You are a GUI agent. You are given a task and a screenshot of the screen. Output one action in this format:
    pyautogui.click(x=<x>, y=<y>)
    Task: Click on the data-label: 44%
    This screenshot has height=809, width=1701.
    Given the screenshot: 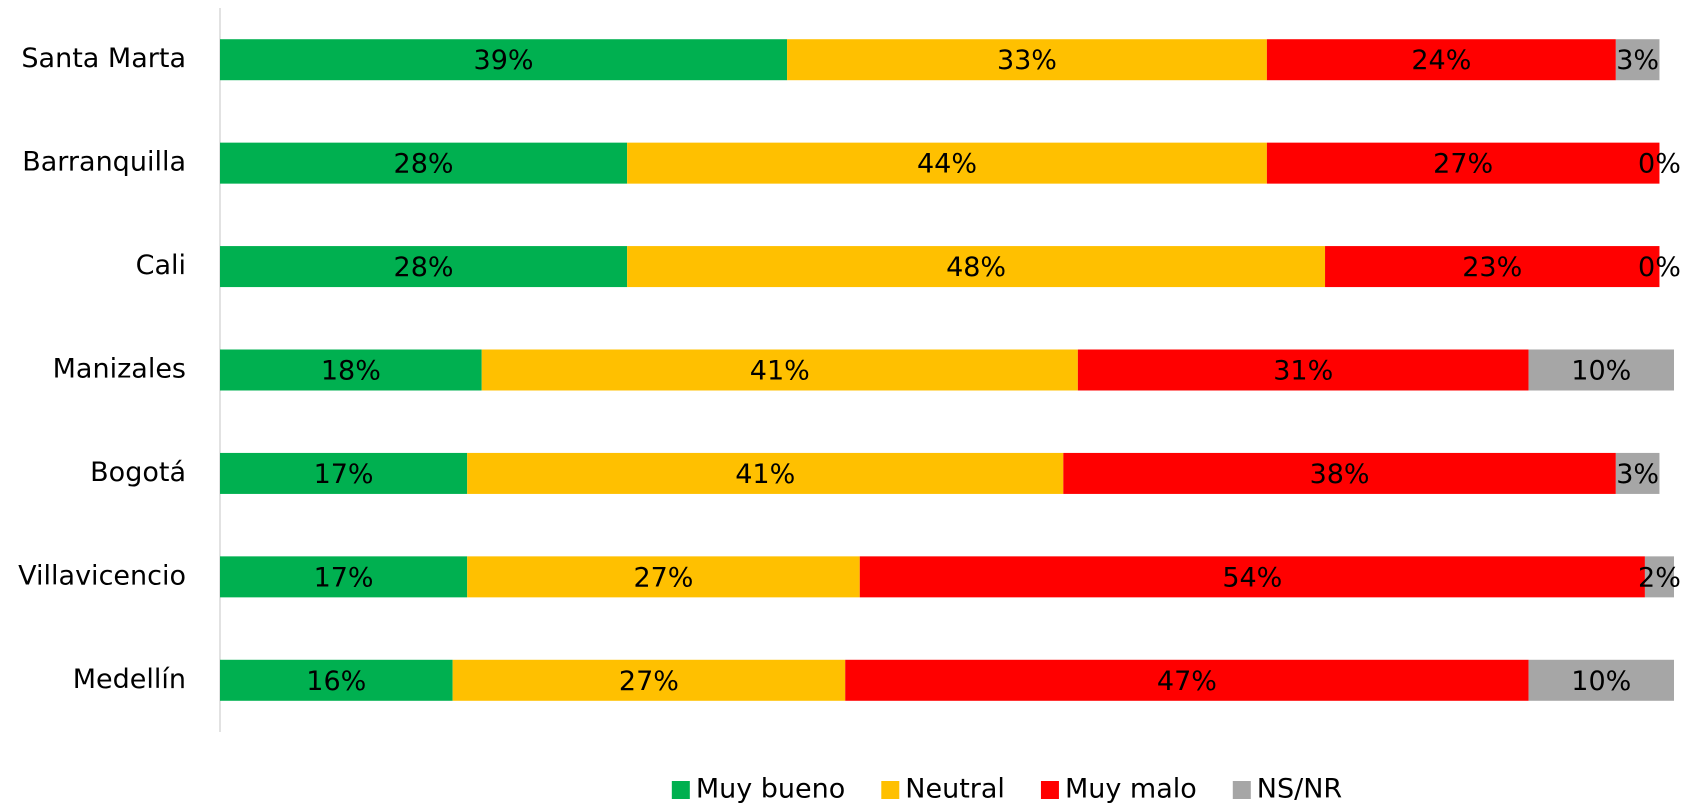 What is the action you would take?
    pyautogui.click(x=947, y=164)
    